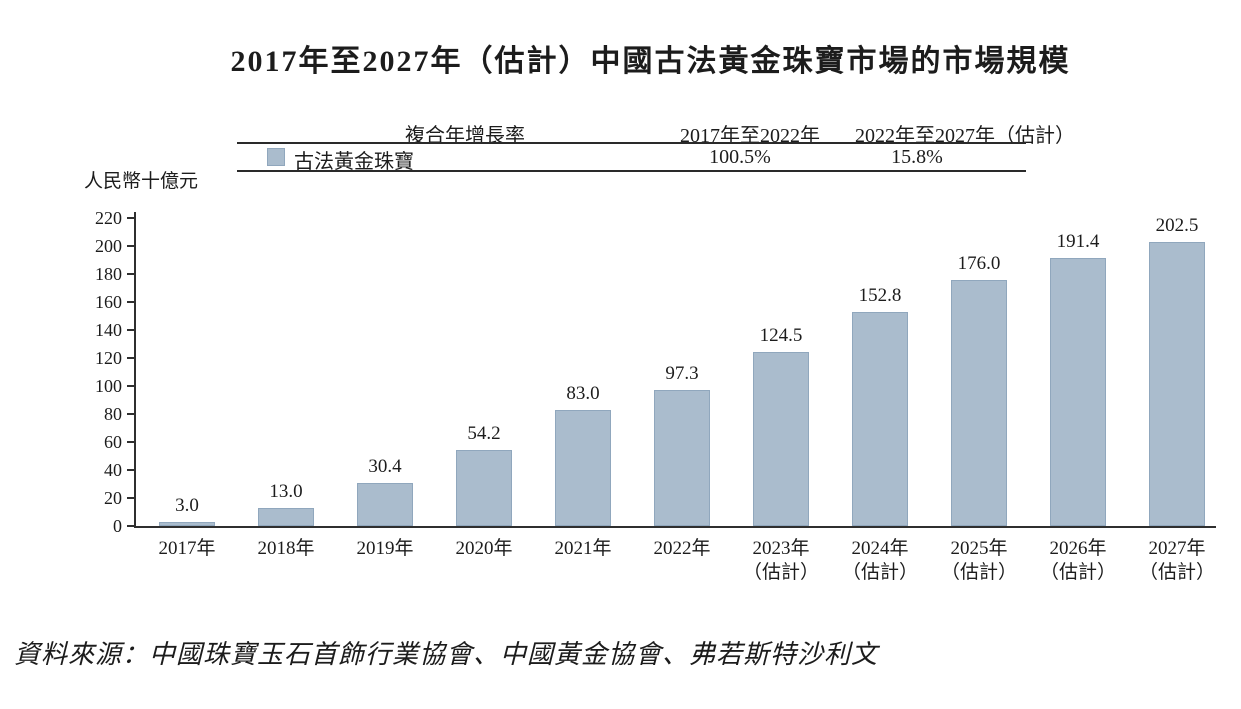 Image resolution: width=1241 pixels, height=709 pixels. Describe the element at coordinates (187, 505) in the screenshot. I see `bar-value-label: 3.0` at that location.